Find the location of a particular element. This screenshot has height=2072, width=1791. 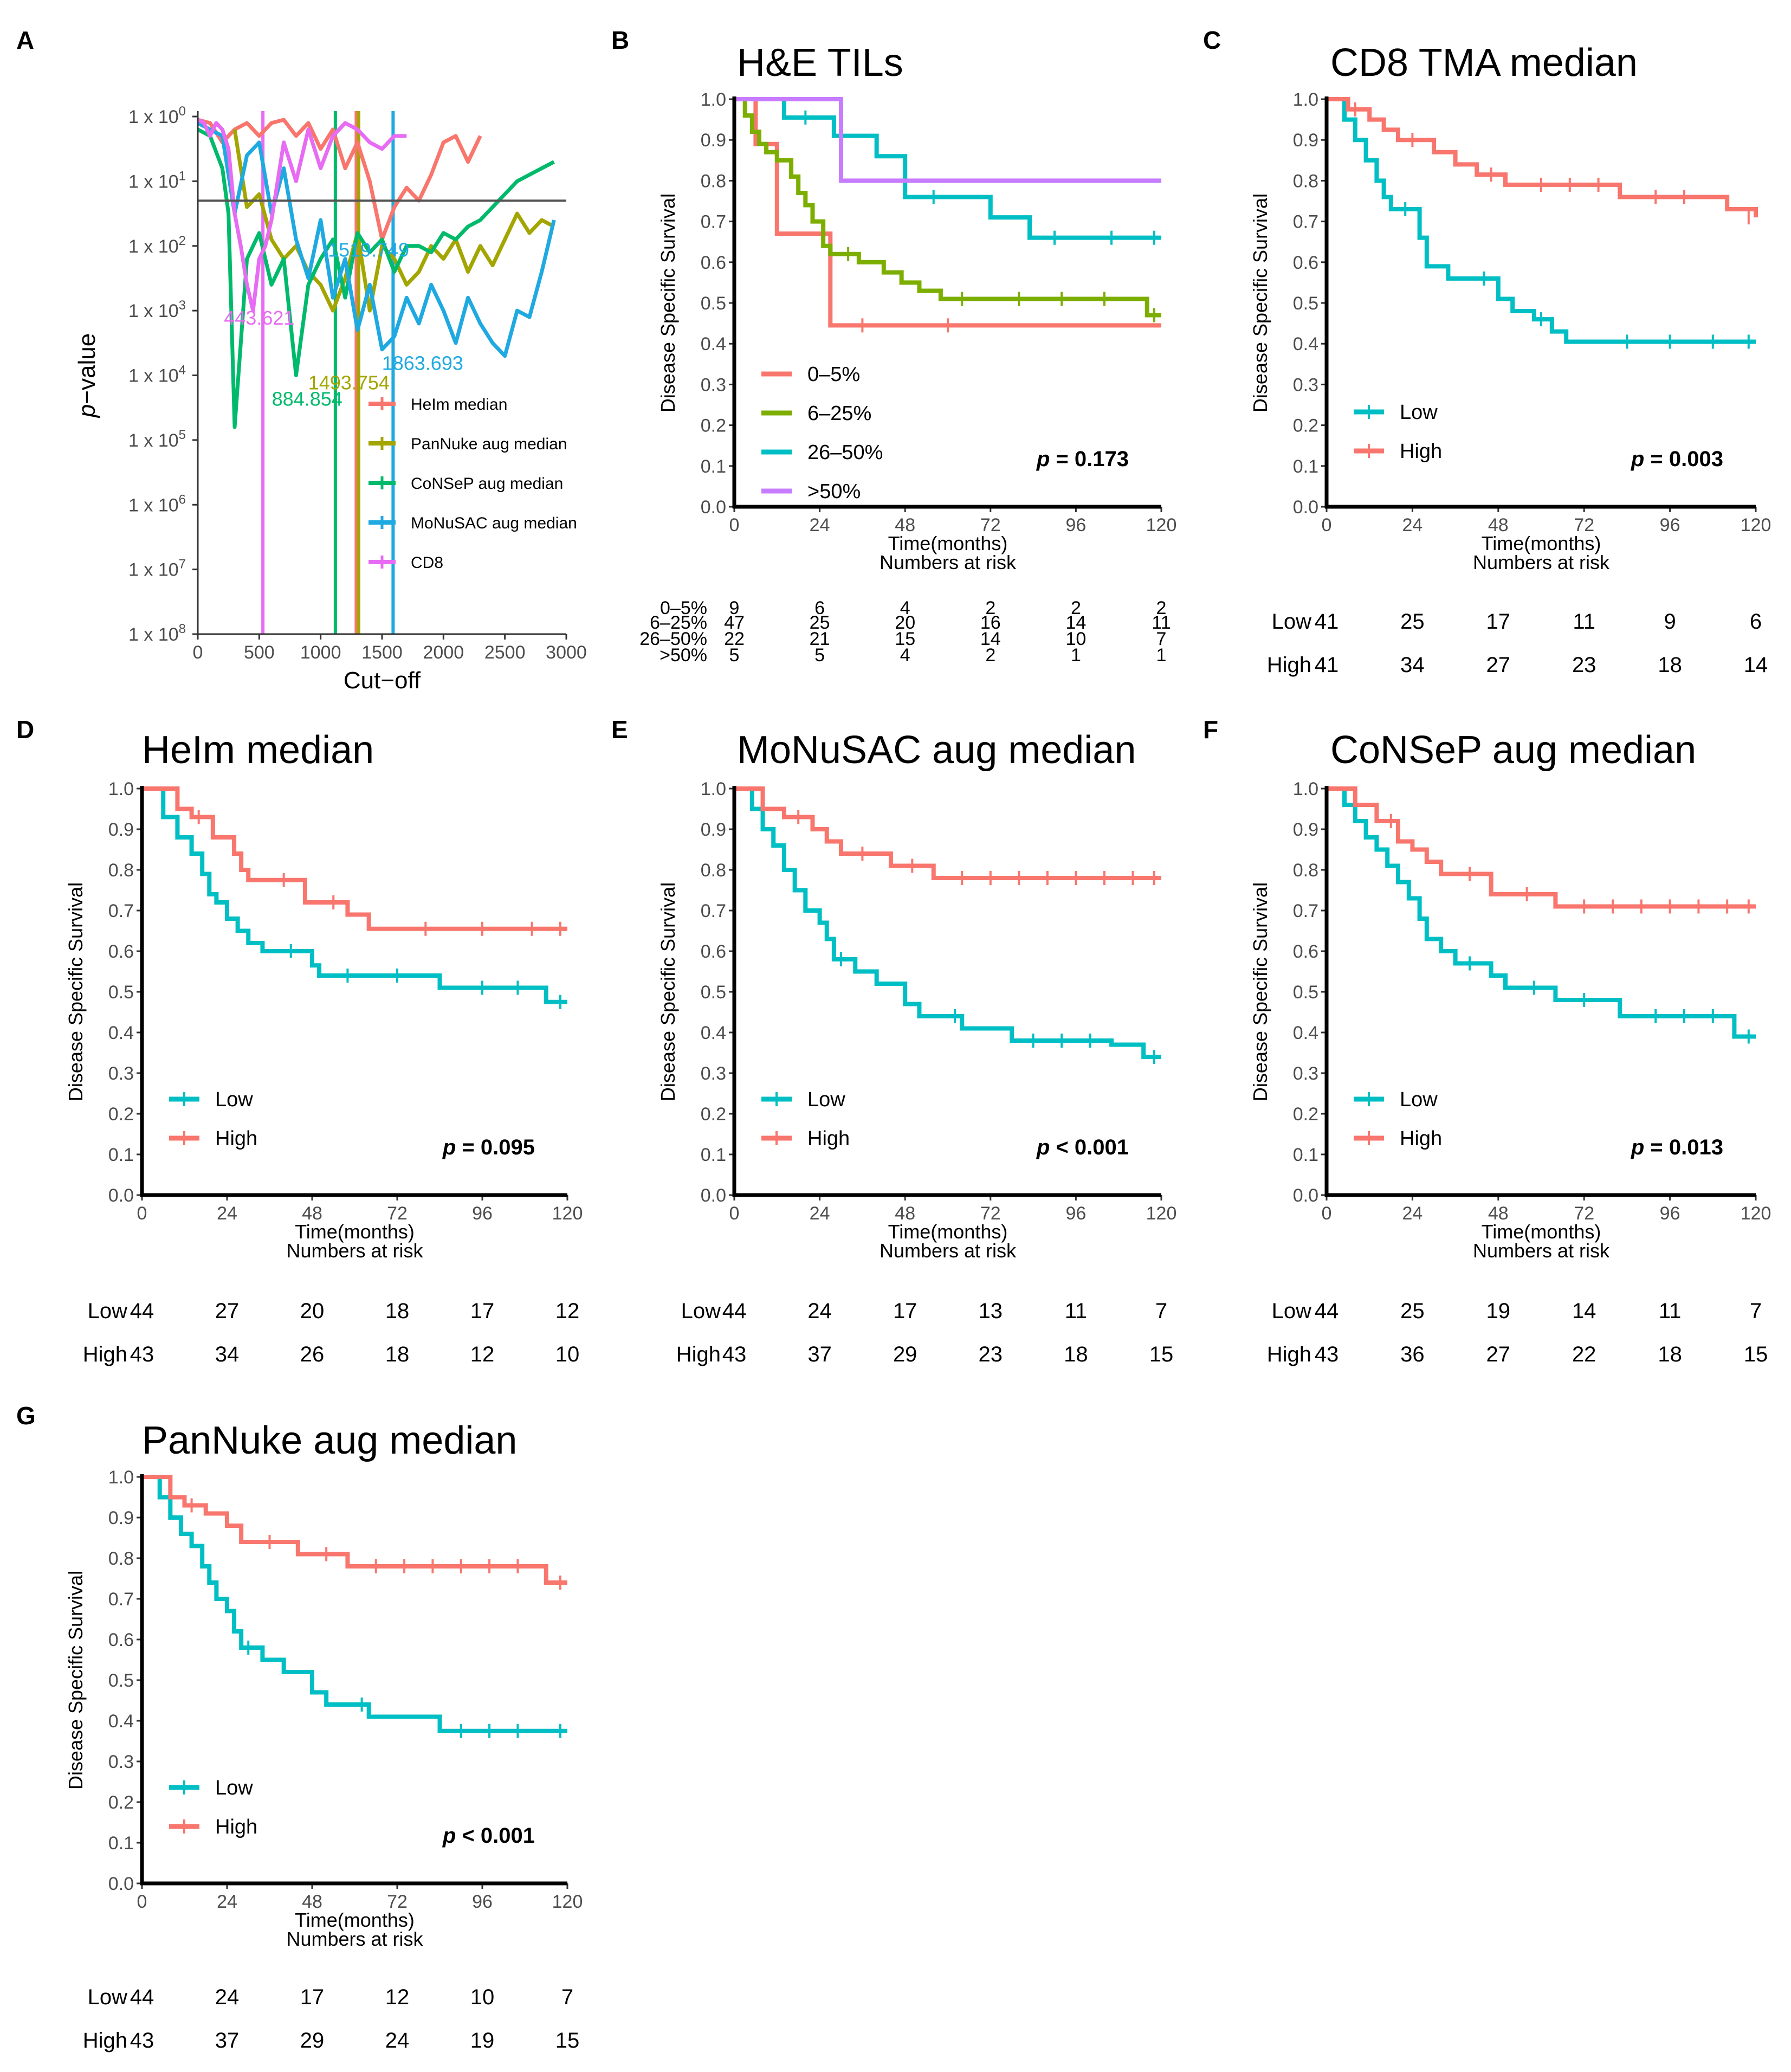

y-tick-label: 1 x 10³ is located at coordinates (157, 310).